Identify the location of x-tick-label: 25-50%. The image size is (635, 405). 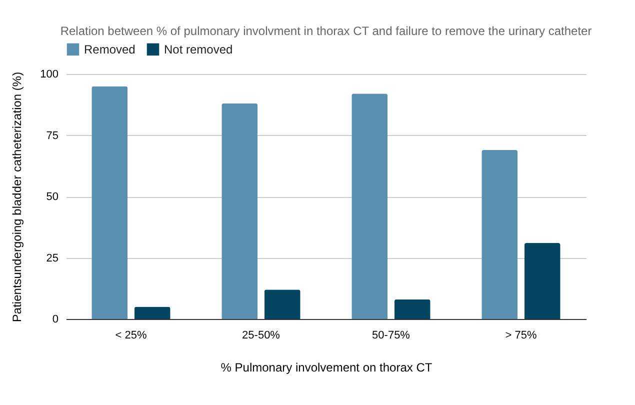
(261, 336).